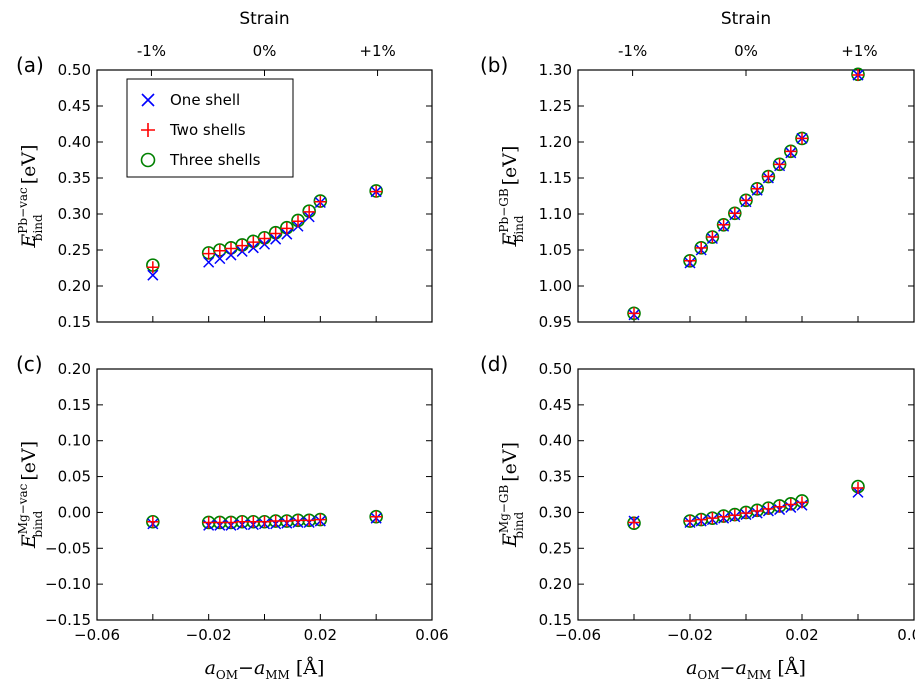  Describe the element at coordinates (68, 584) in the screenshot. I see `y-tick-label: −0.10` at that location.